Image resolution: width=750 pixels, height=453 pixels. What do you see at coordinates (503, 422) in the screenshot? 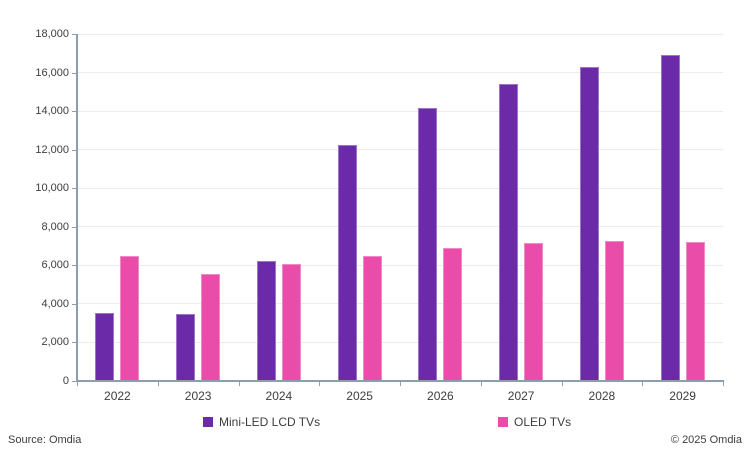
I see `legend-swatch-oled-icon` at bounding box center [503, 422].